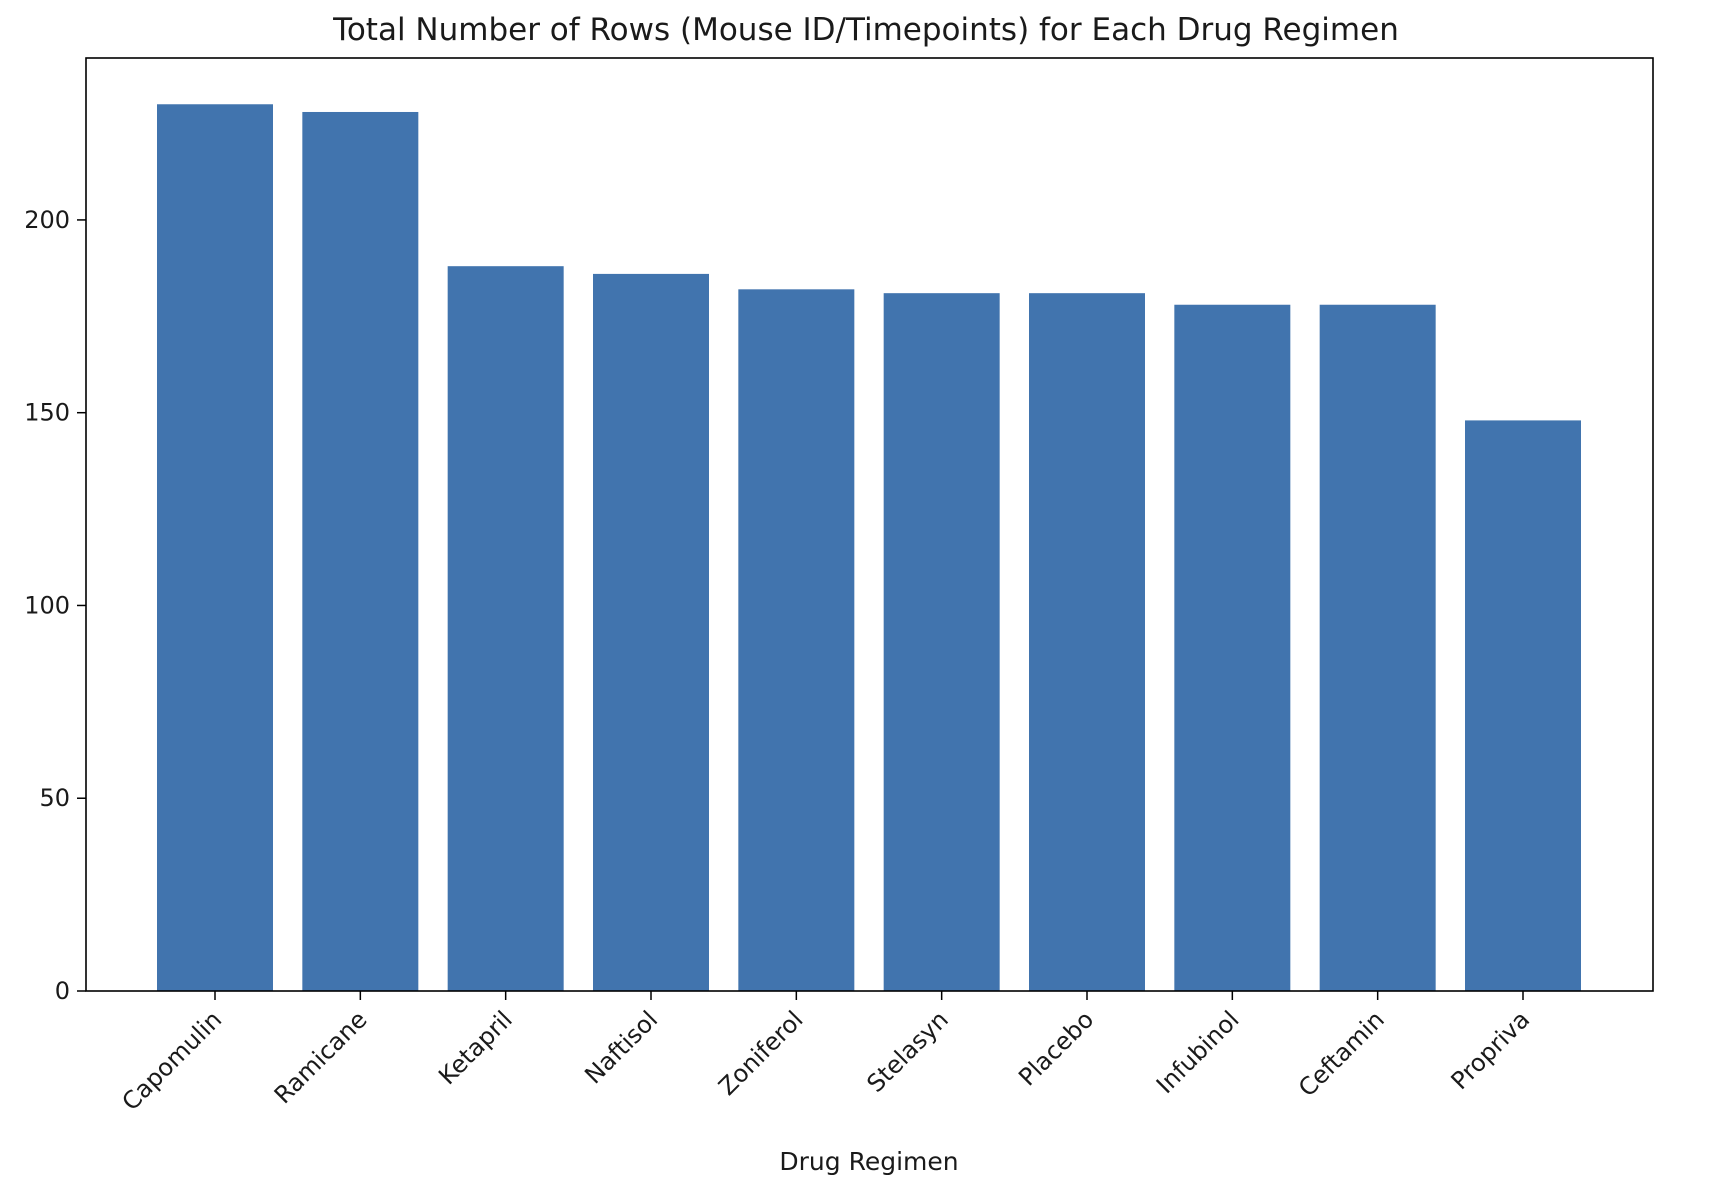 Image resolution: width=1710 pixels, height=1192 pixels. I want to click on x-axis-label: Drug Regimen, so click(868, 1161).